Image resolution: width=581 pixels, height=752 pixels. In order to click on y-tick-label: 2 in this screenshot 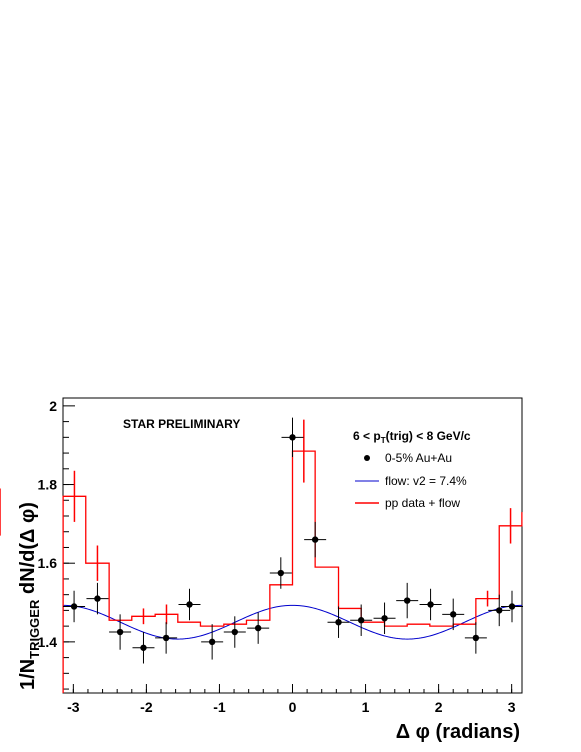, I will do `click(53, 406)`.